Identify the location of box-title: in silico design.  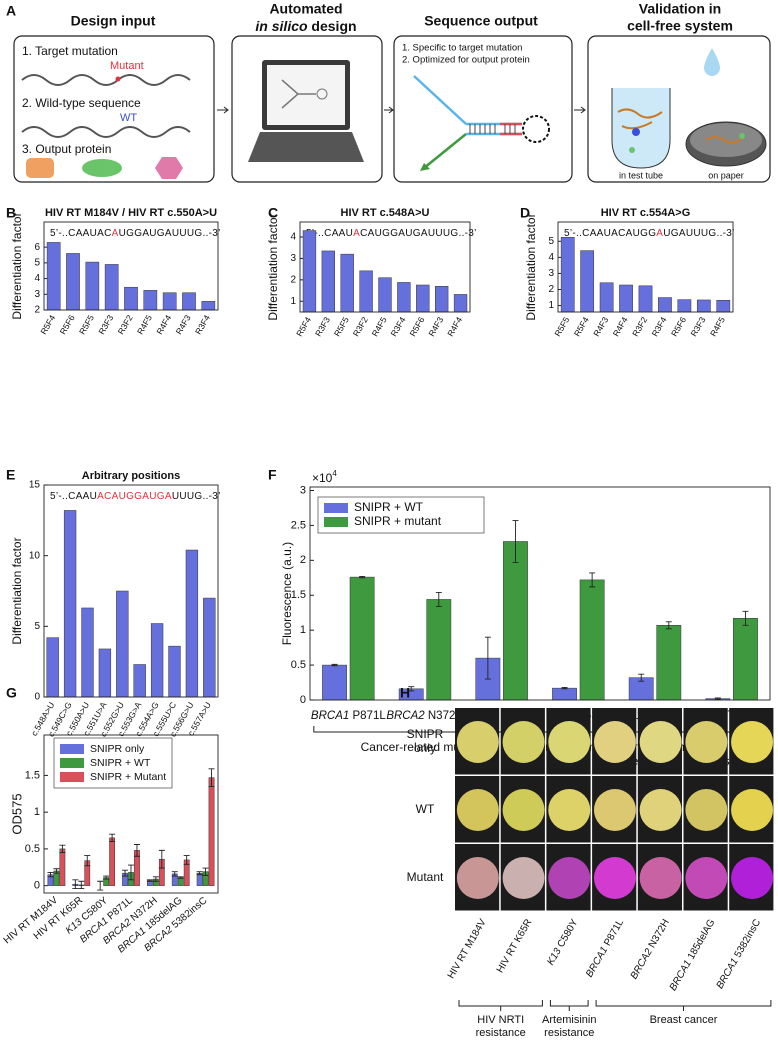
(305, 26).